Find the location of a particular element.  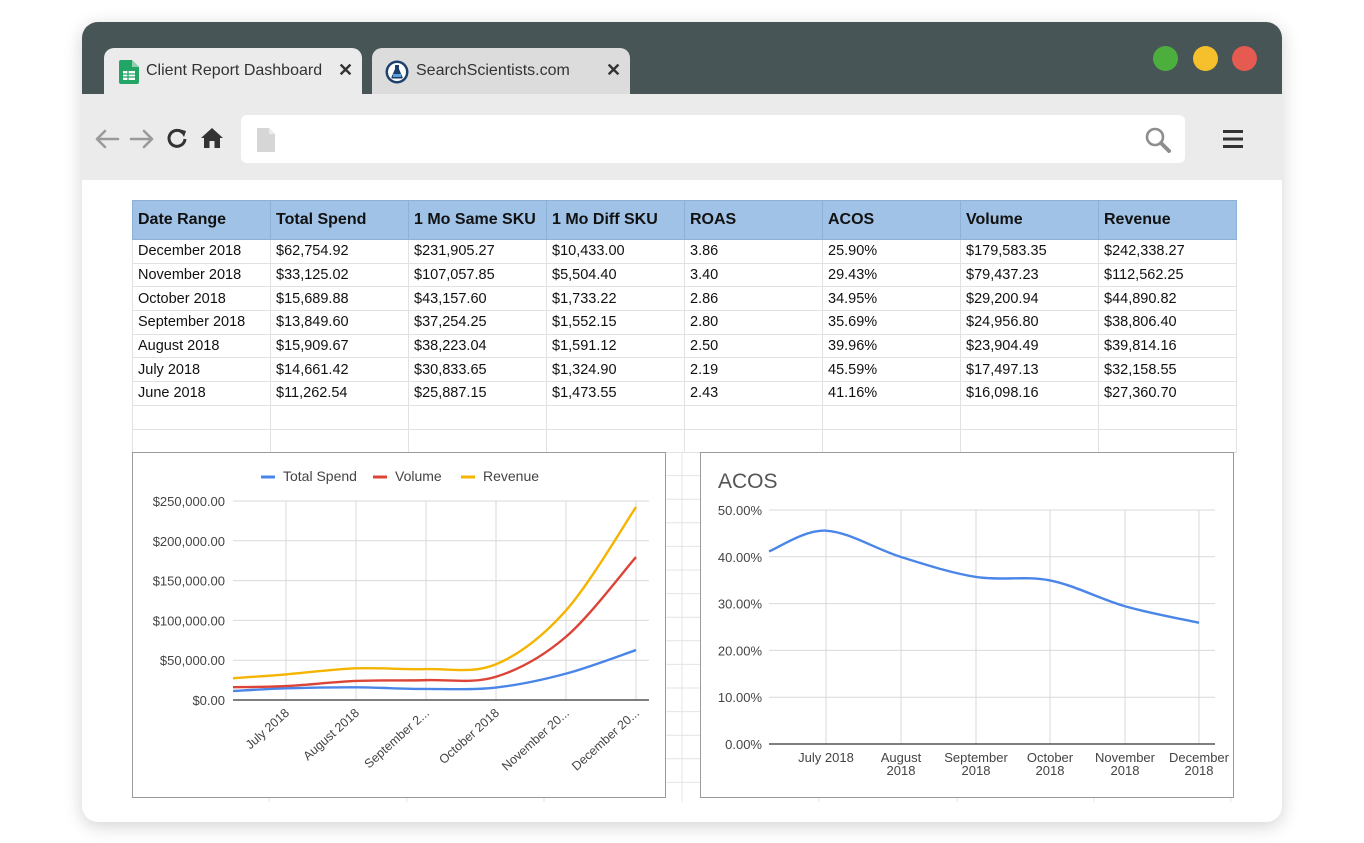

table-cell: $1,552.15 is located at coordinates (615, 322).